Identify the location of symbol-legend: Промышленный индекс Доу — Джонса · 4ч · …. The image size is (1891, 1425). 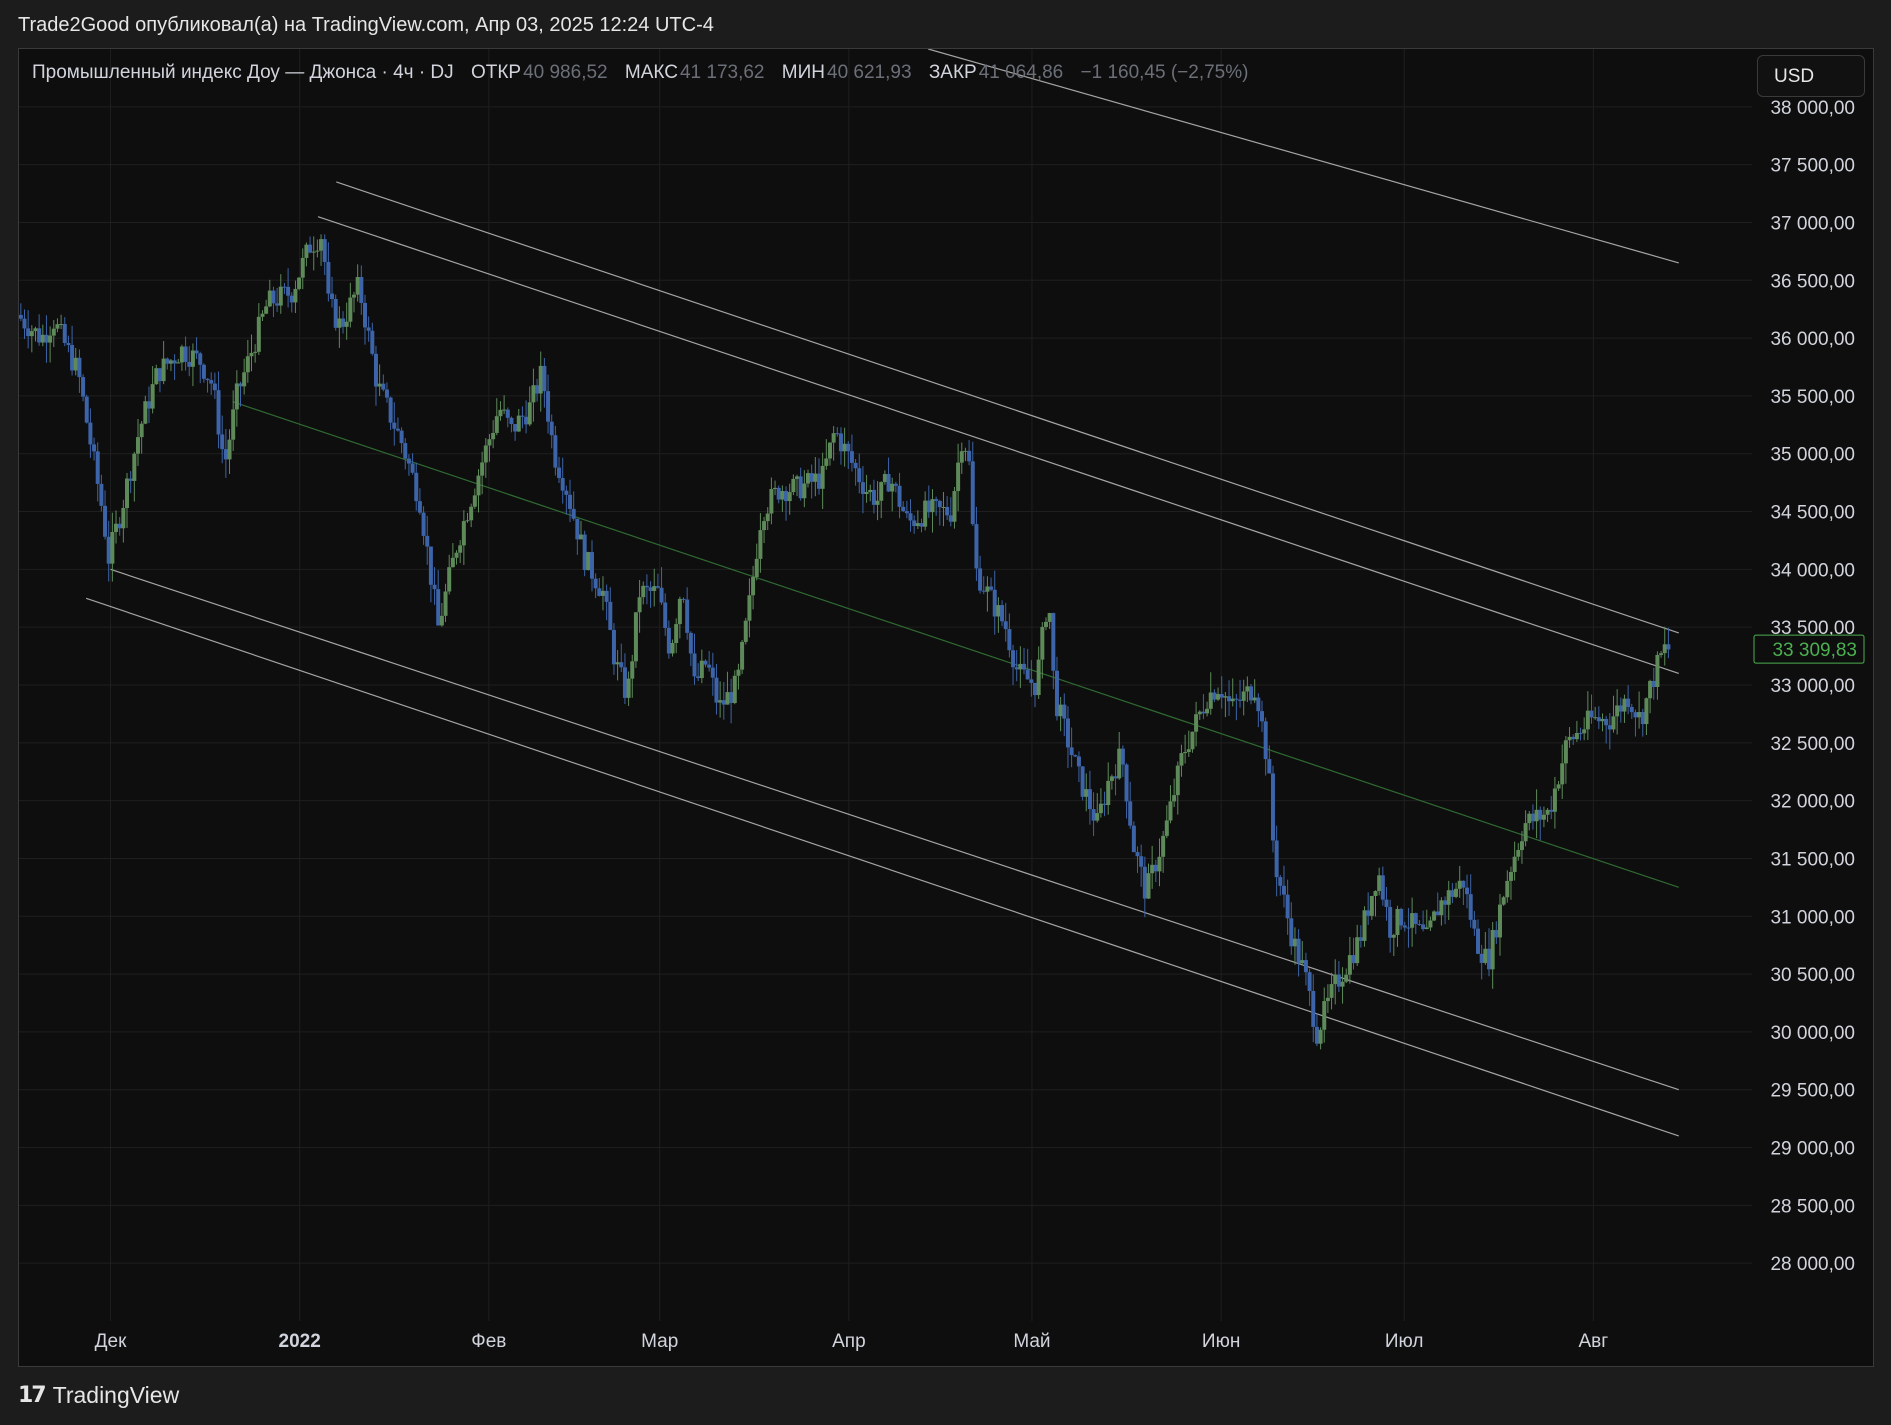
(640, 73).